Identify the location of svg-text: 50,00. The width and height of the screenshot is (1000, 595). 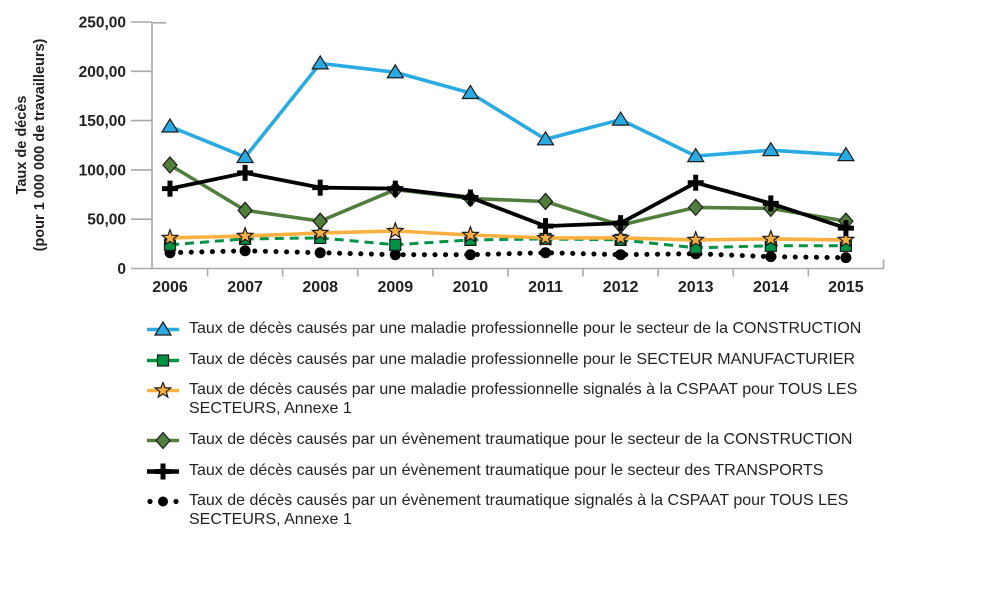
(106, 220).